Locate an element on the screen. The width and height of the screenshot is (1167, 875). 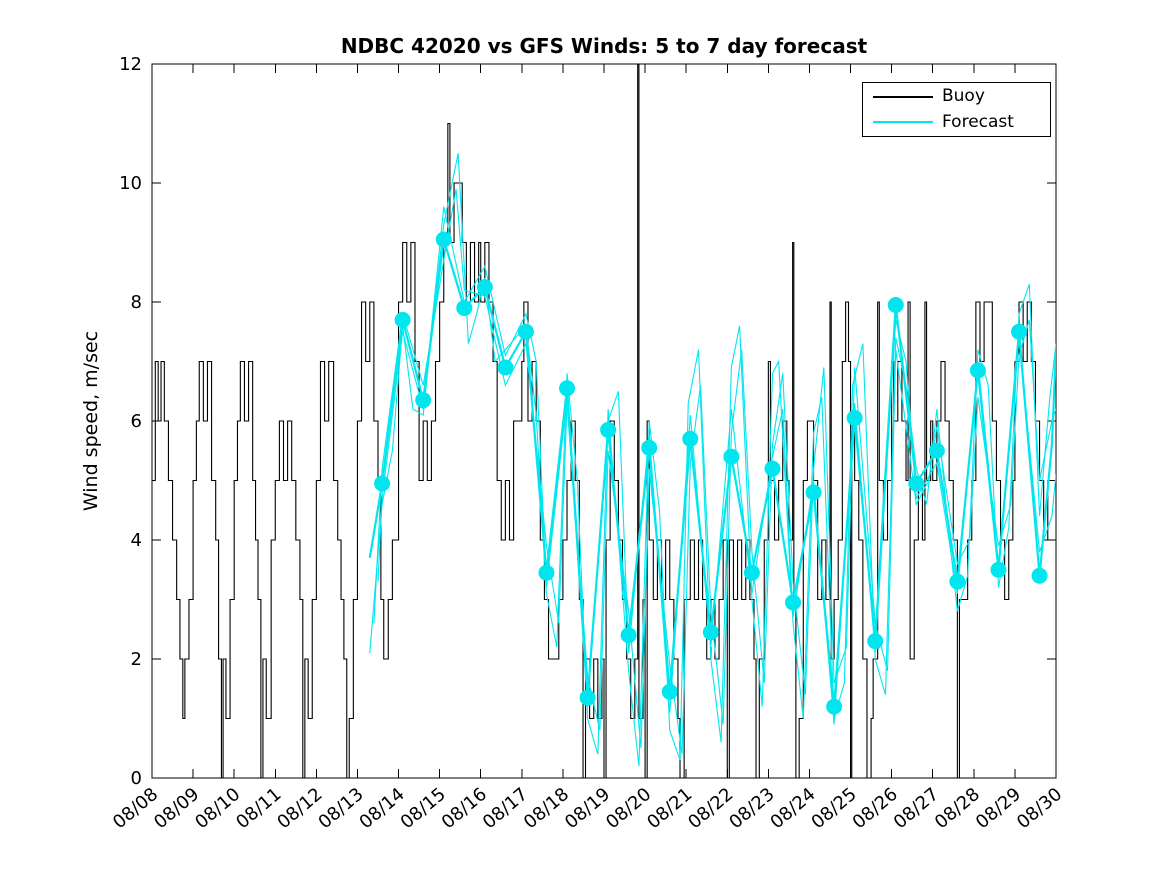
x-tick-label: 08/10 is located at coordinates (217, 808).